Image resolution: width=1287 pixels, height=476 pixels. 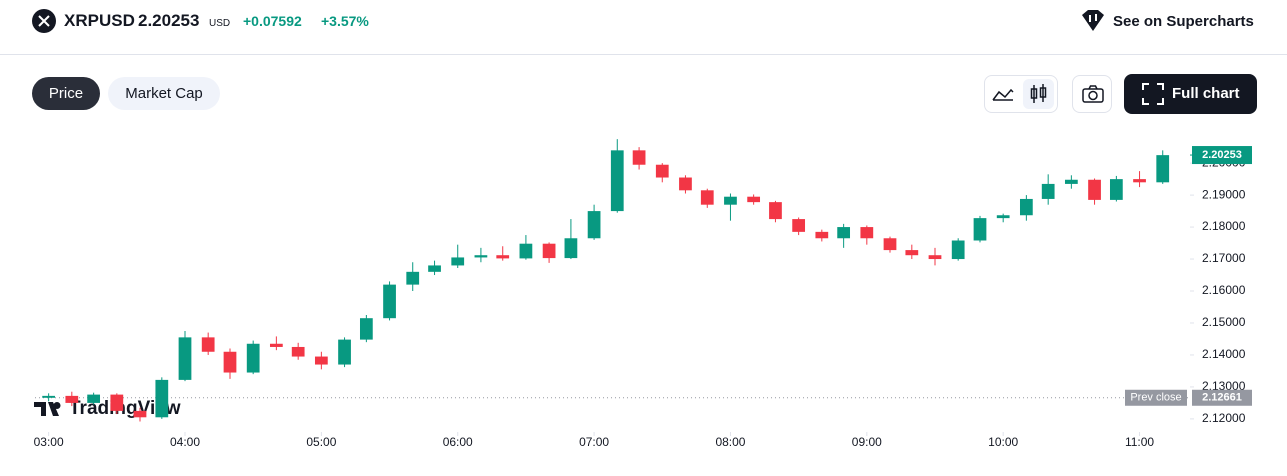 I want to click on x-tick-label: 05:00, so click(x=321, y=442).